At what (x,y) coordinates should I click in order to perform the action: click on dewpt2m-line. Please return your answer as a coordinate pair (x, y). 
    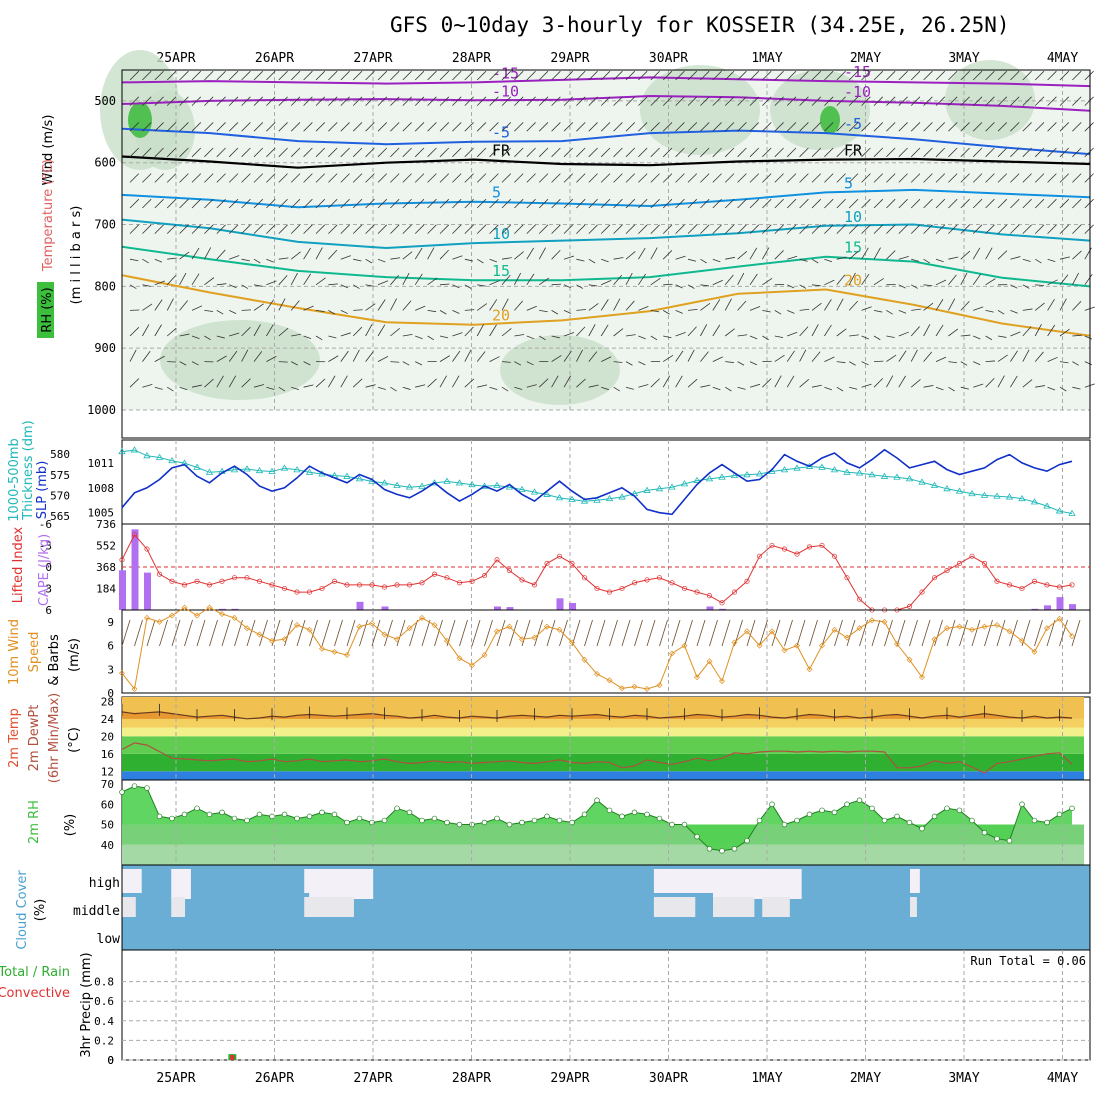
    Looking at the image, I should click on (597, 758).